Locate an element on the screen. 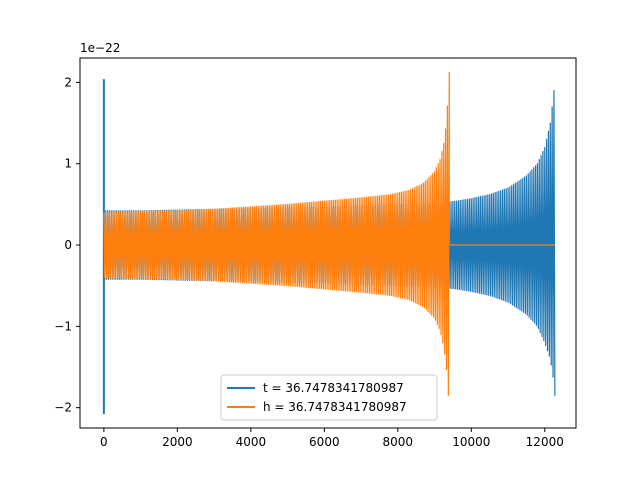 Image resolution: width=640 pixels, height=480 pixels. x-tick-label: 6000 is located at coordinates (324, 442).